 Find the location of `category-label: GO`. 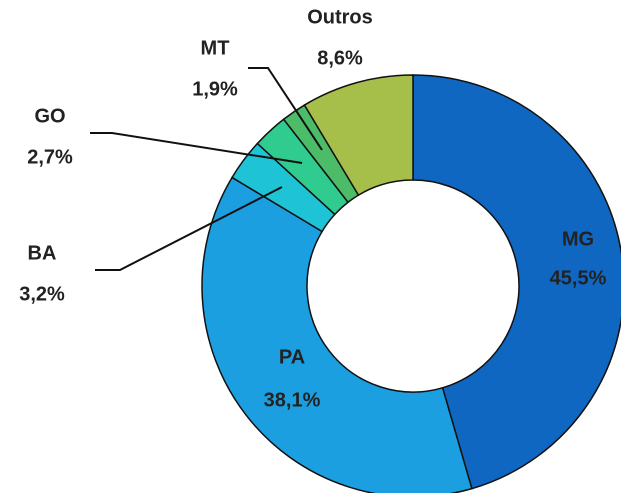

category-label: GO is located at coordinates (49, 116).